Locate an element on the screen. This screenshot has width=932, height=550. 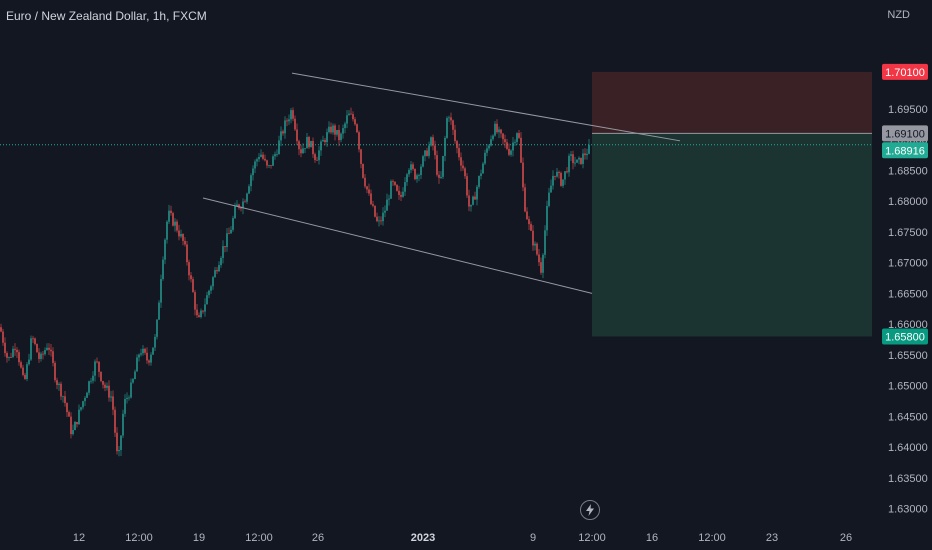
price-axis is located at coordinates (902, 275).